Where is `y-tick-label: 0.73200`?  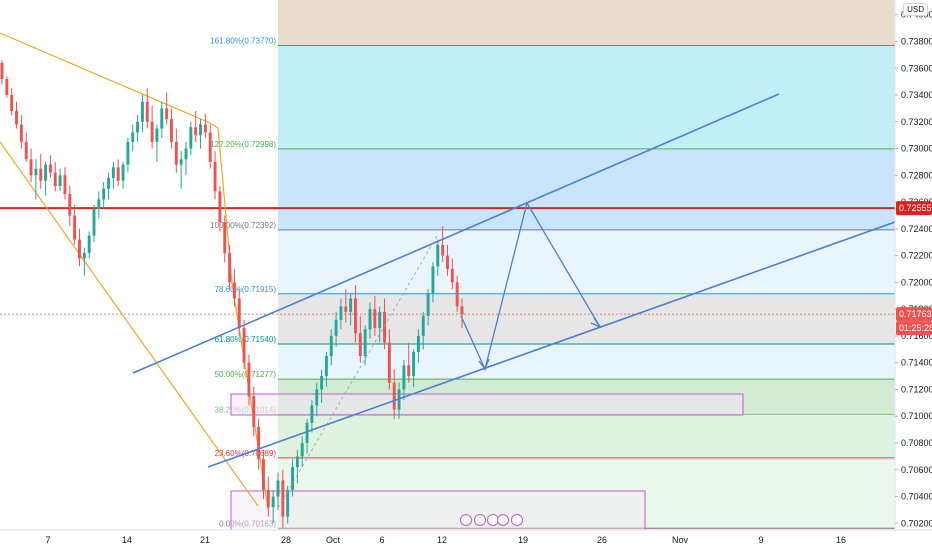
y-tick-label: 0.73200 is located at coordinates (916, 122).